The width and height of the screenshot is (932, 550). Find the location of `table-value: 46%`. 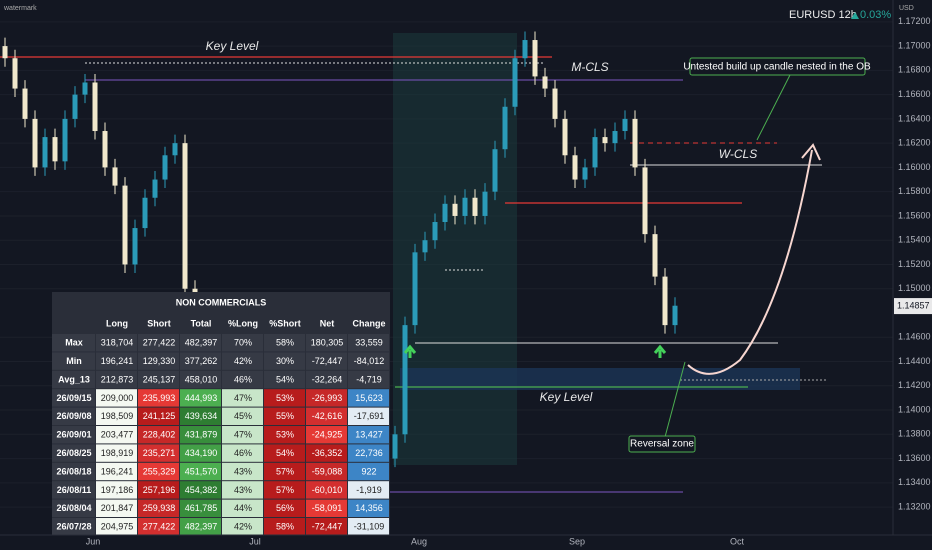

table-value: 46% is located at coordinates (243, 379).